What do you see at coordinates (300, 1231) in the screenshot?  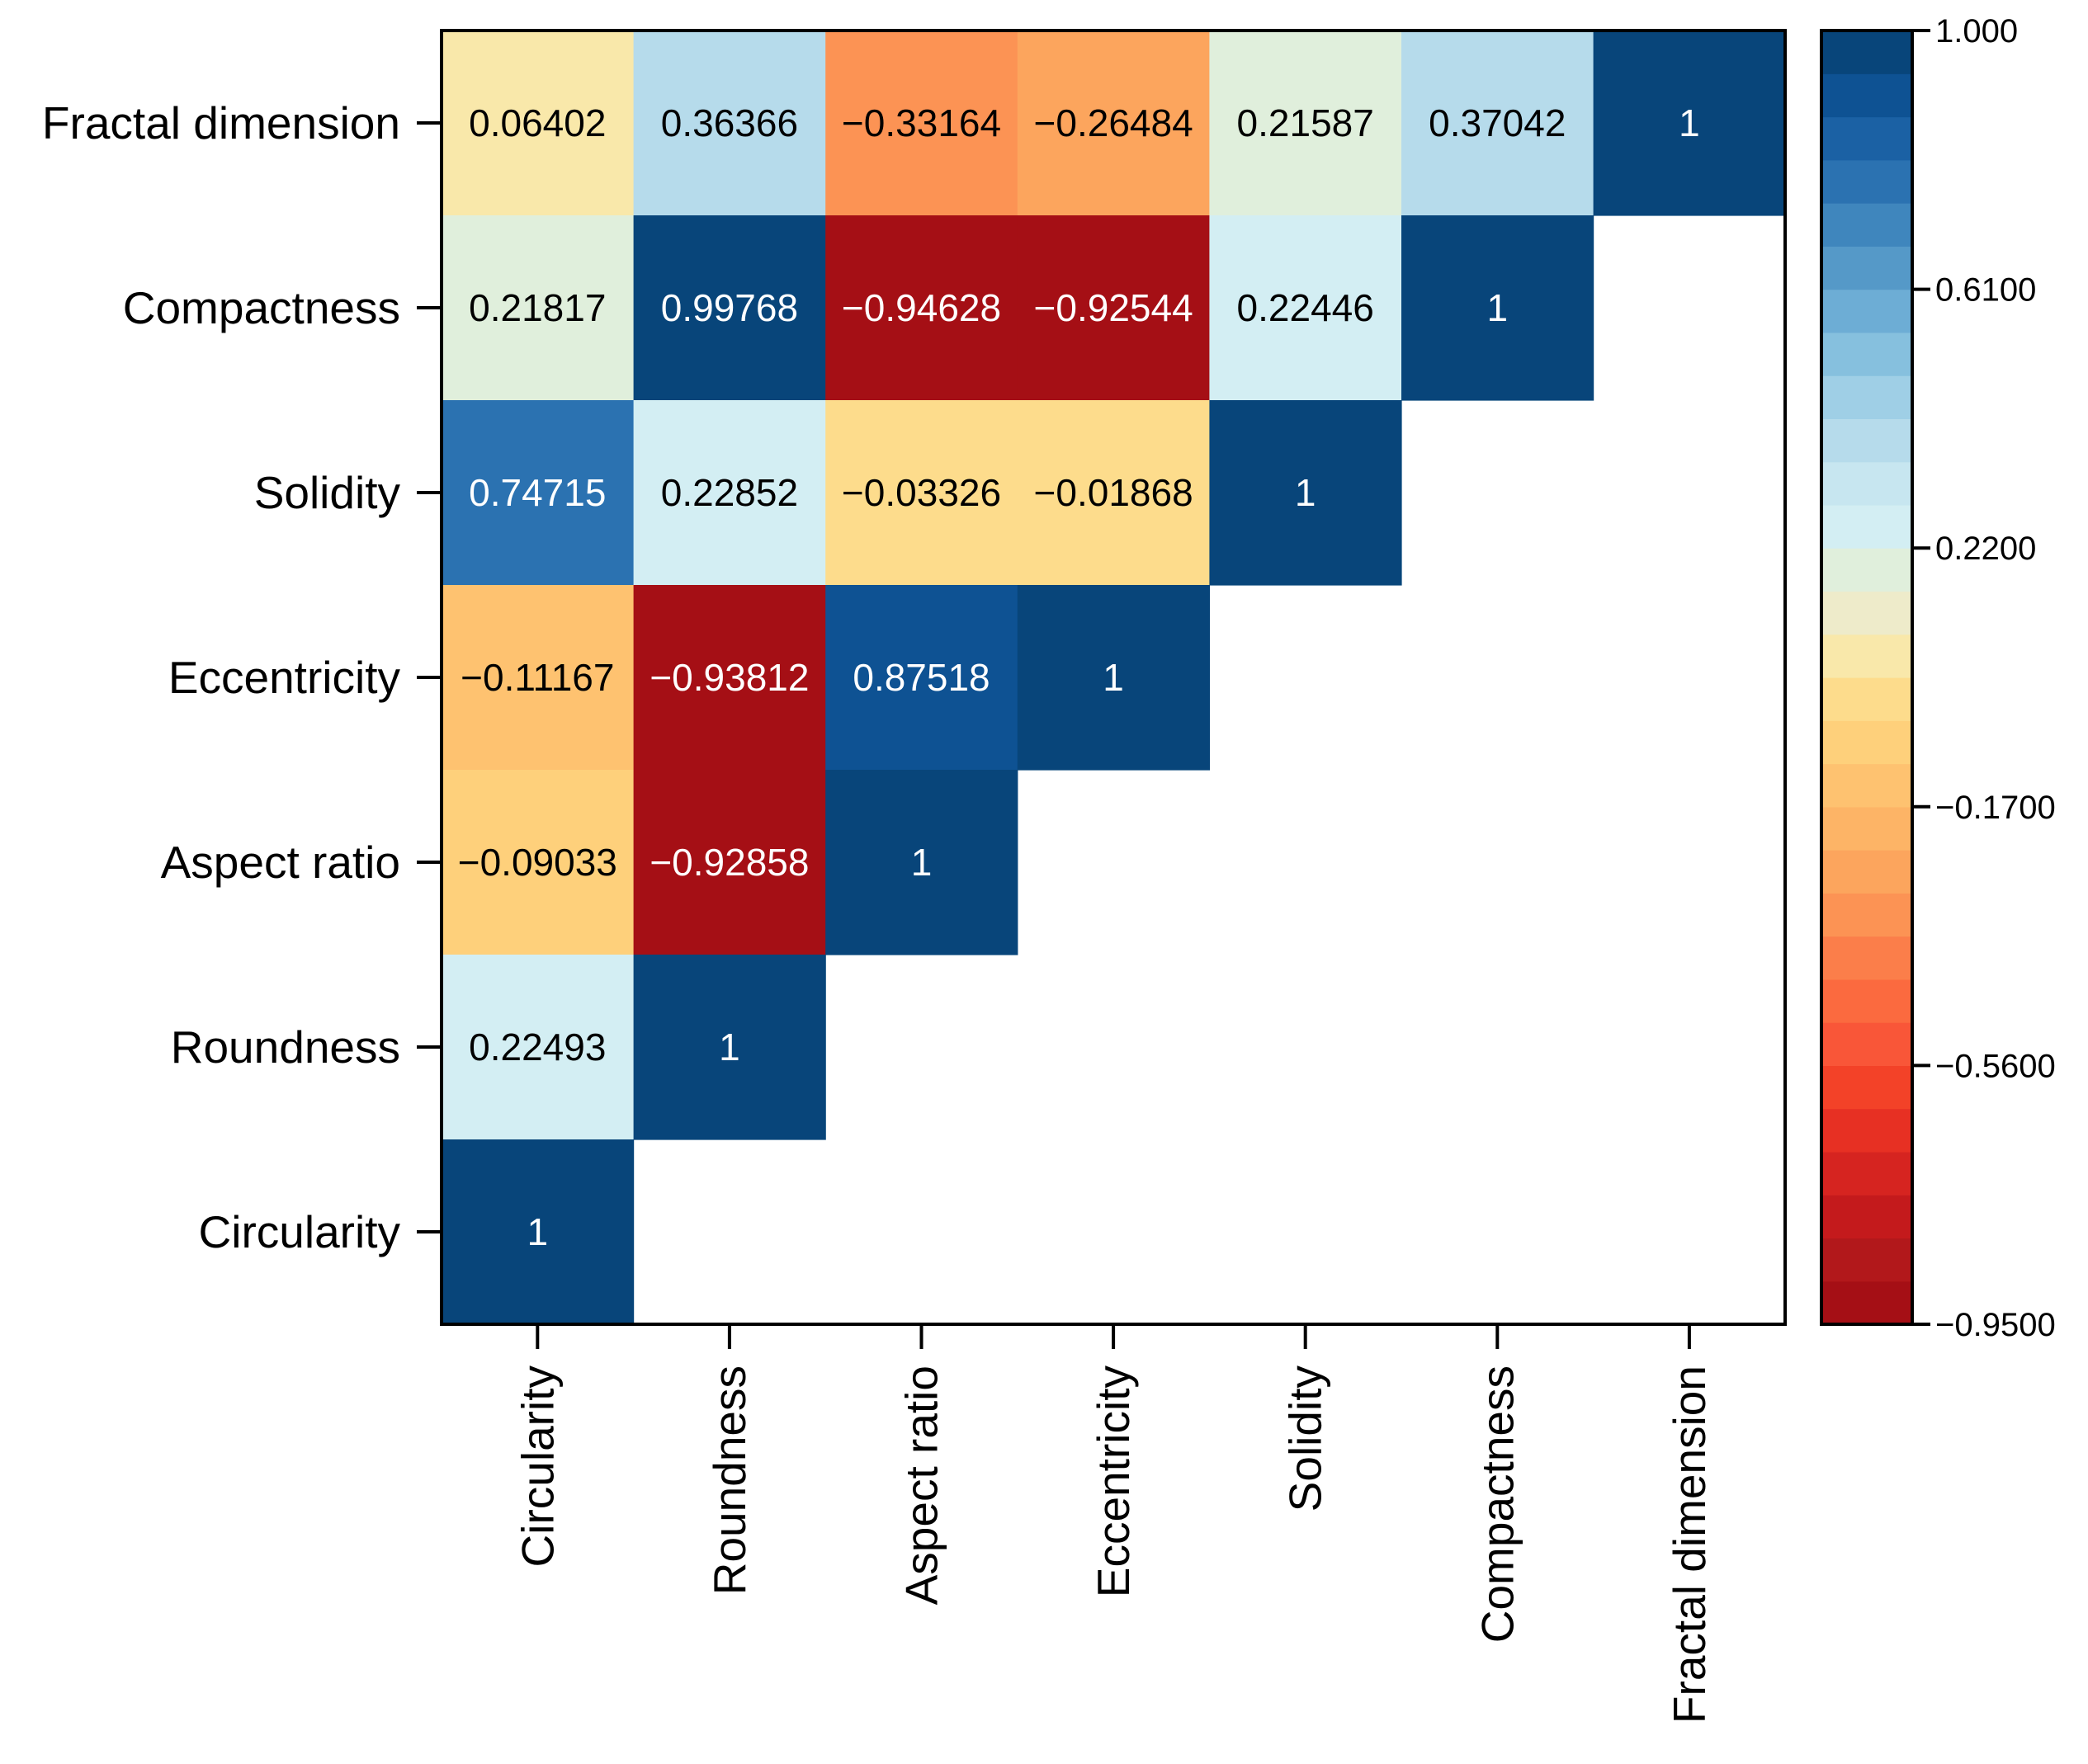 I see `y-tick-label-circularity: Circularity` at bounding box center [300, 1231].